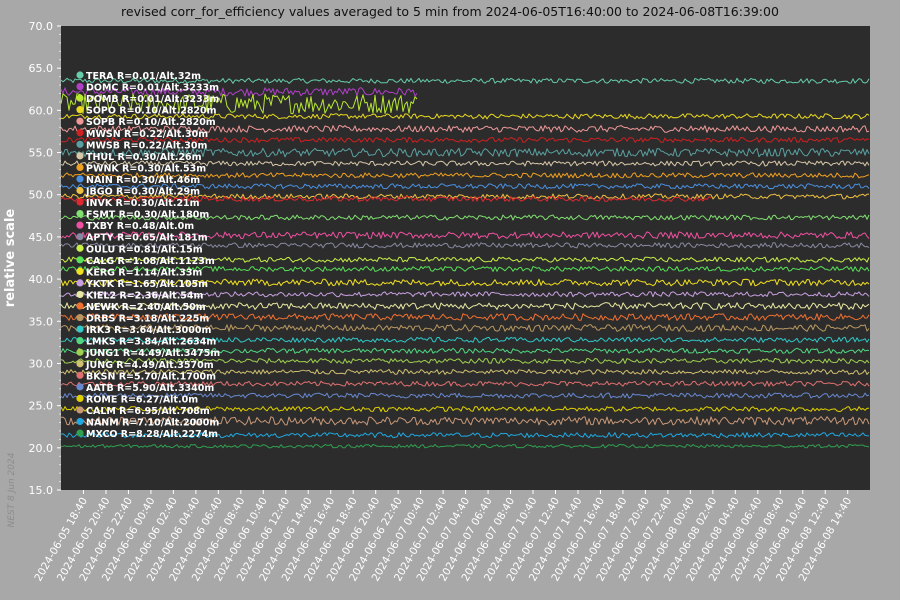 Image resolution: width=900 pixels, height=600 pixels. I want to click on legend-entry: FSMT R=0.30/Alt.180m, so click(147, 215).